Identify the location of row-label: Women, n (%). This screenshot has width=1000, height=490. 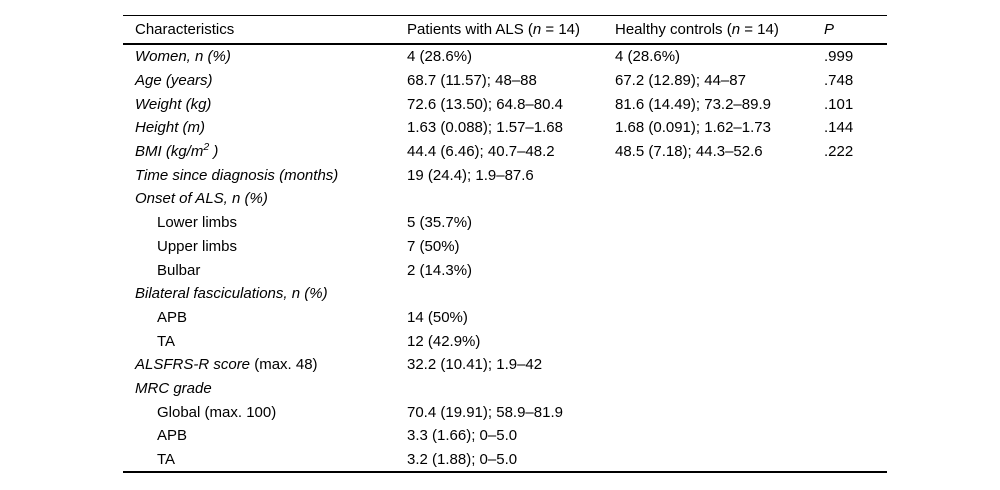
(265, 56).